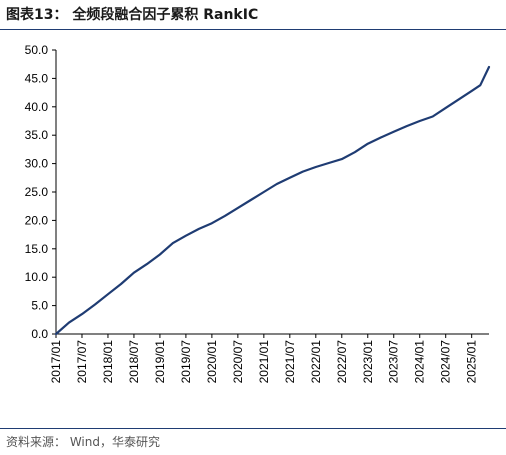  I want to click on y-tick-label: 15.0, so click(37, 249).